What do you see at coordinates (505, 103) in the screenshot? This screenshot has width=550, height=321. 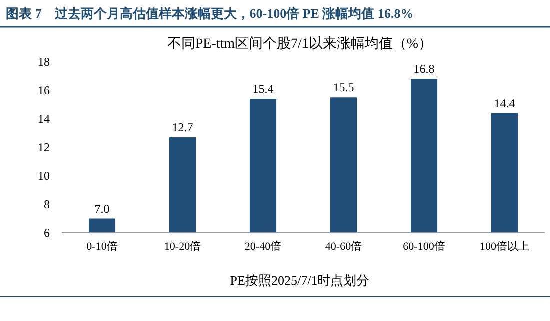 I see `data-label: 14.4` at bounding box center [505, 103].